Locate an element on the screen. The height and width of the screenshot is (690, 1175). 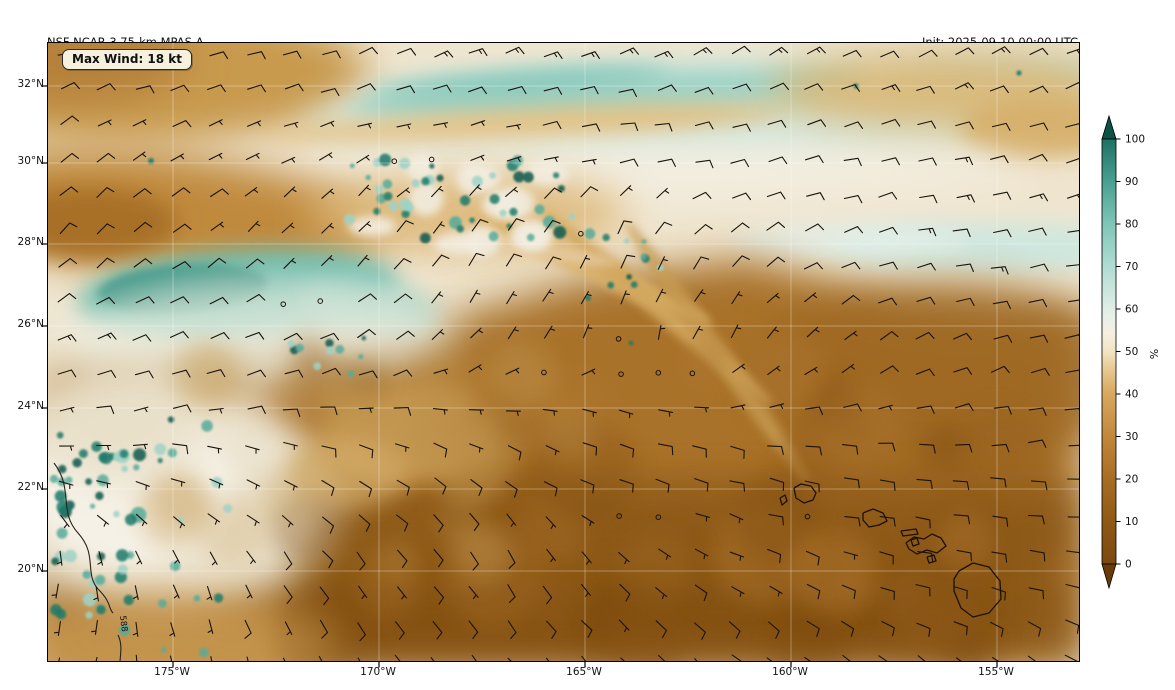
colorbar-tick-label: 40 is located at coordinates (1131, 395).